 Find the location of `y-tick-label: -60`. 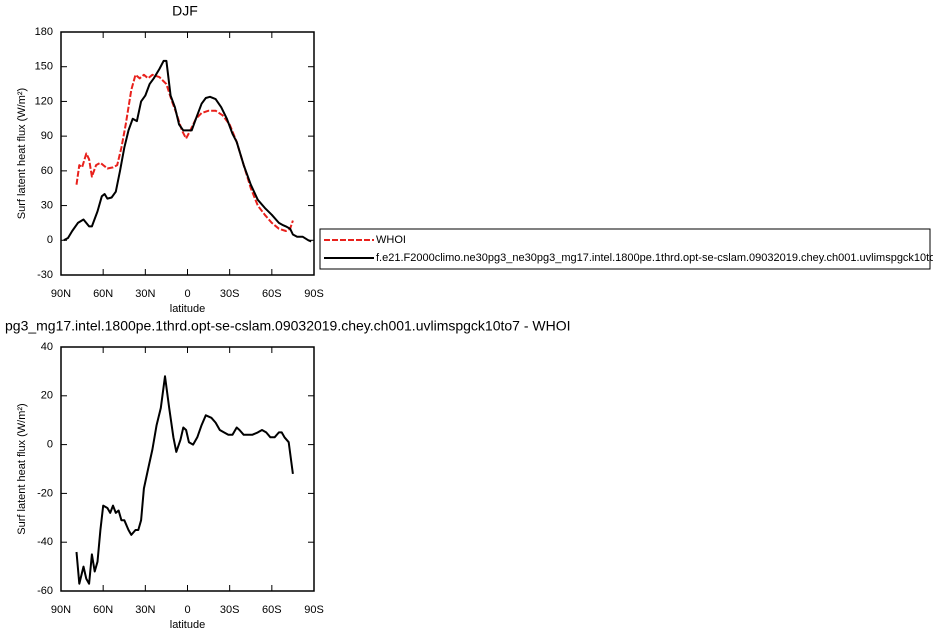

y-tick-label: -60 is located at coordinates (45, 591).